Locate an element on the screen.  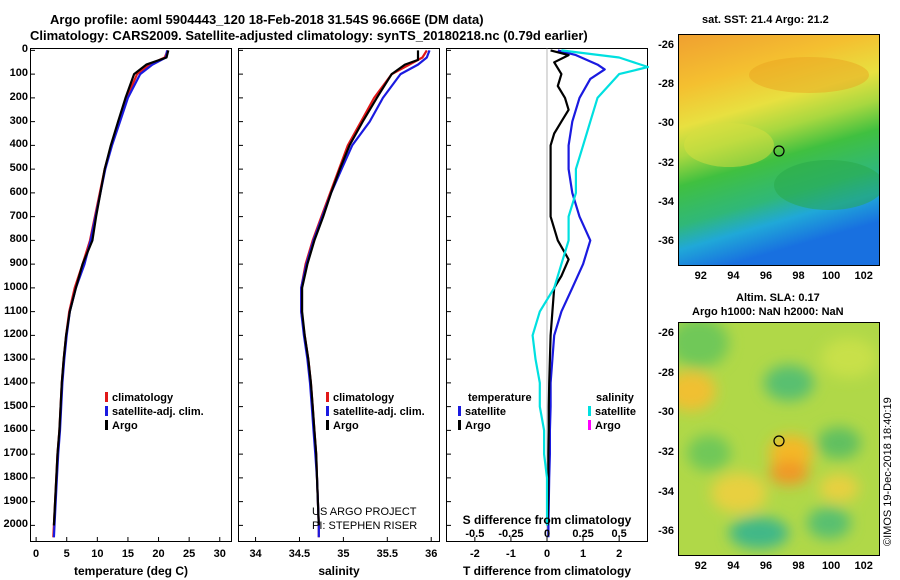
s-difference-label: S difference from climatology is located at coordinates (547, 520).